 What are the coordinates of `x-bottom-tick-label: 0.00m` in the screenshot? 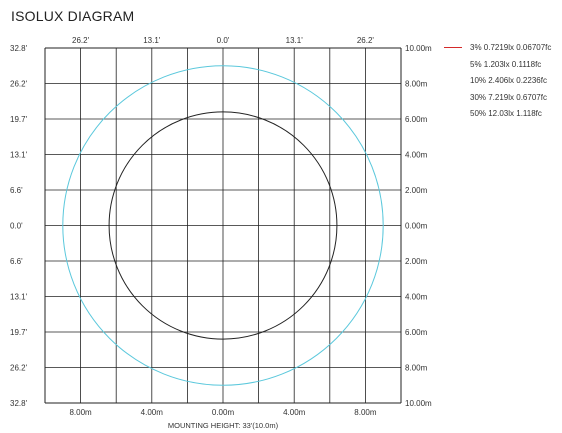 It's located at (223, 412).